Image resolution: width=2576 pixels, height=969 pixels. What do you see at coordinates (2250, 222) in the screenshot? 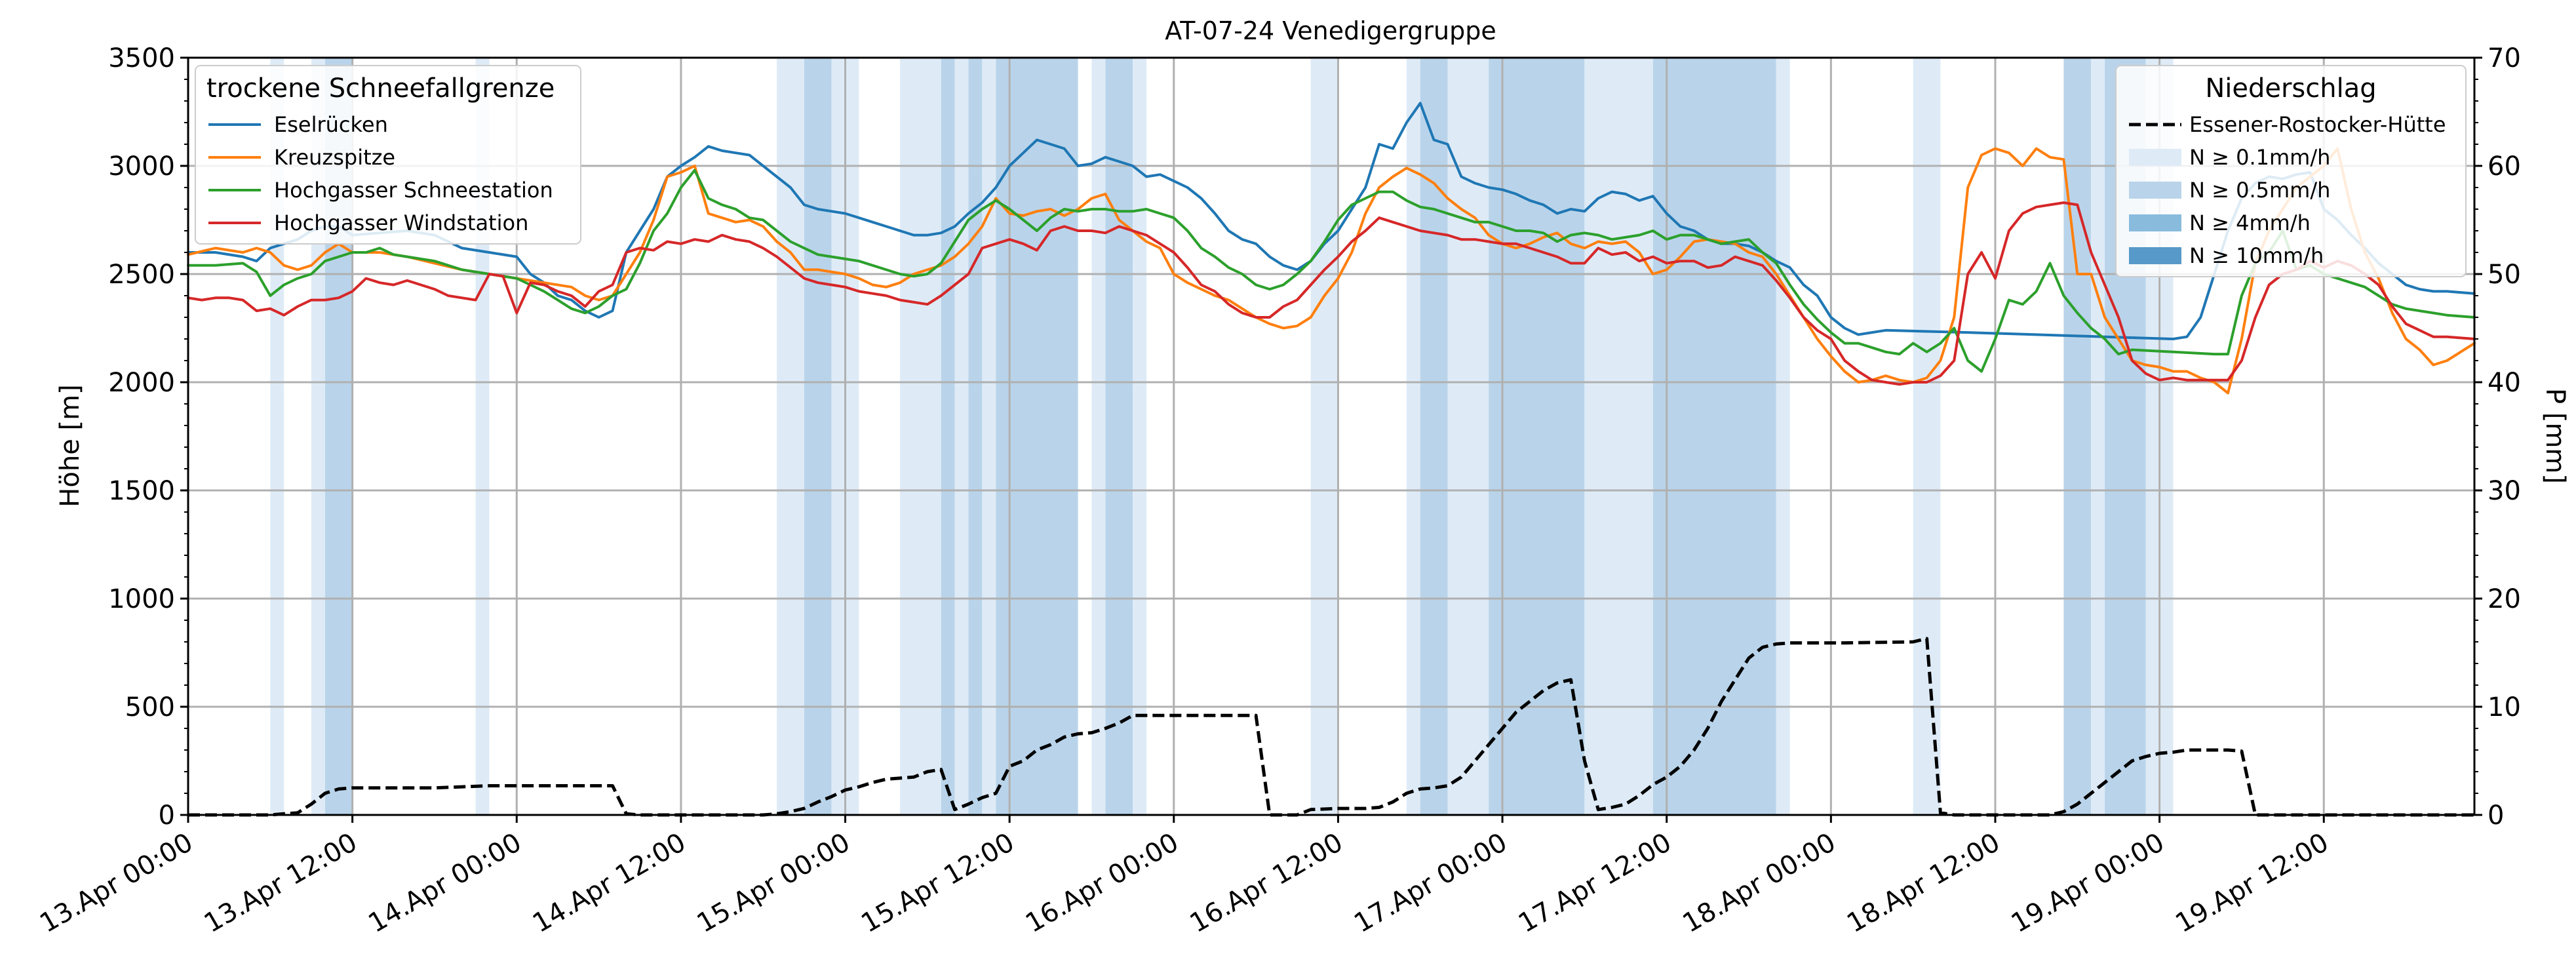
I see `legend-precip-label: N ≥ 4mm/h` at bounding box center [2250, 222].